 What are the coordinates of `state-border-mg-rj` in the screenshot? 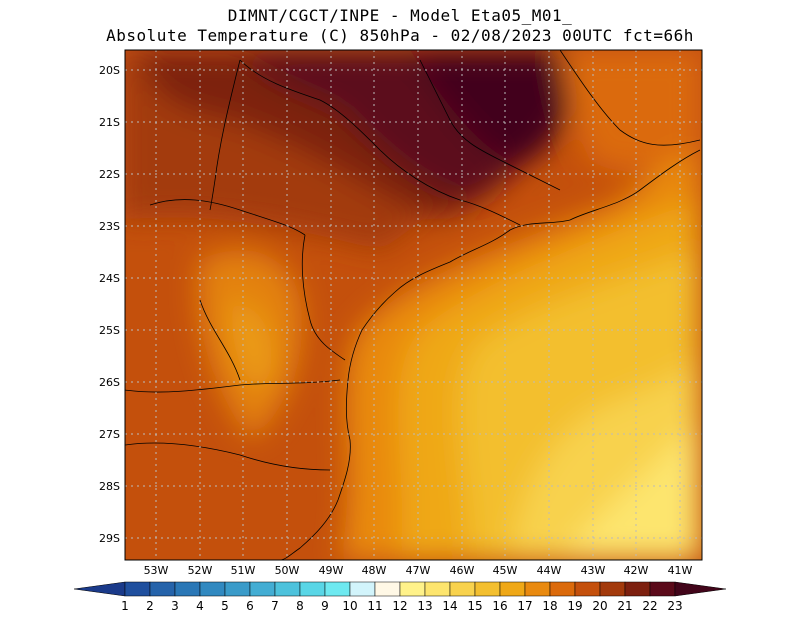 It's located at (490, 125).